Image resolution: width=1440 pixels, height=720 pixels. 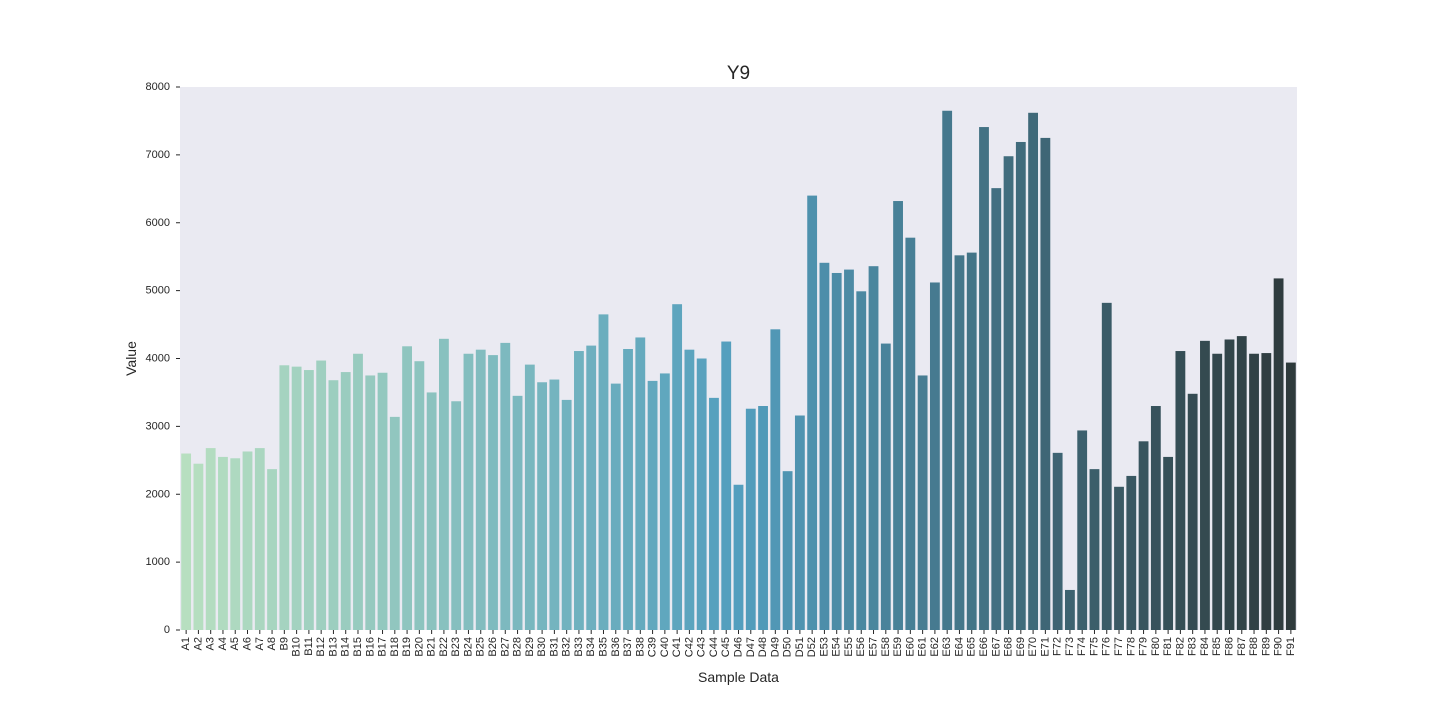 I want to click on x-tick-label: A3, so click(x=211, y=643).